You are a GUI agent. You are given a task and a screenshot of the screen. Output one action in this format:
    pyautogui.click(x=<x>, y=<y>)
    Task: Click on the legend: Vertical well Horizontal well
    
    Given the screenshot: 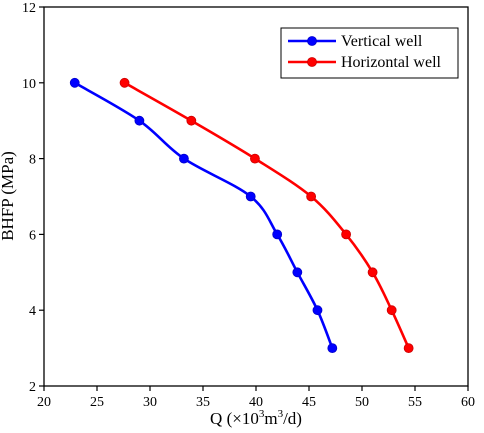 What is the action you would take?
    pyautogui.click(x=369, y=53)
    